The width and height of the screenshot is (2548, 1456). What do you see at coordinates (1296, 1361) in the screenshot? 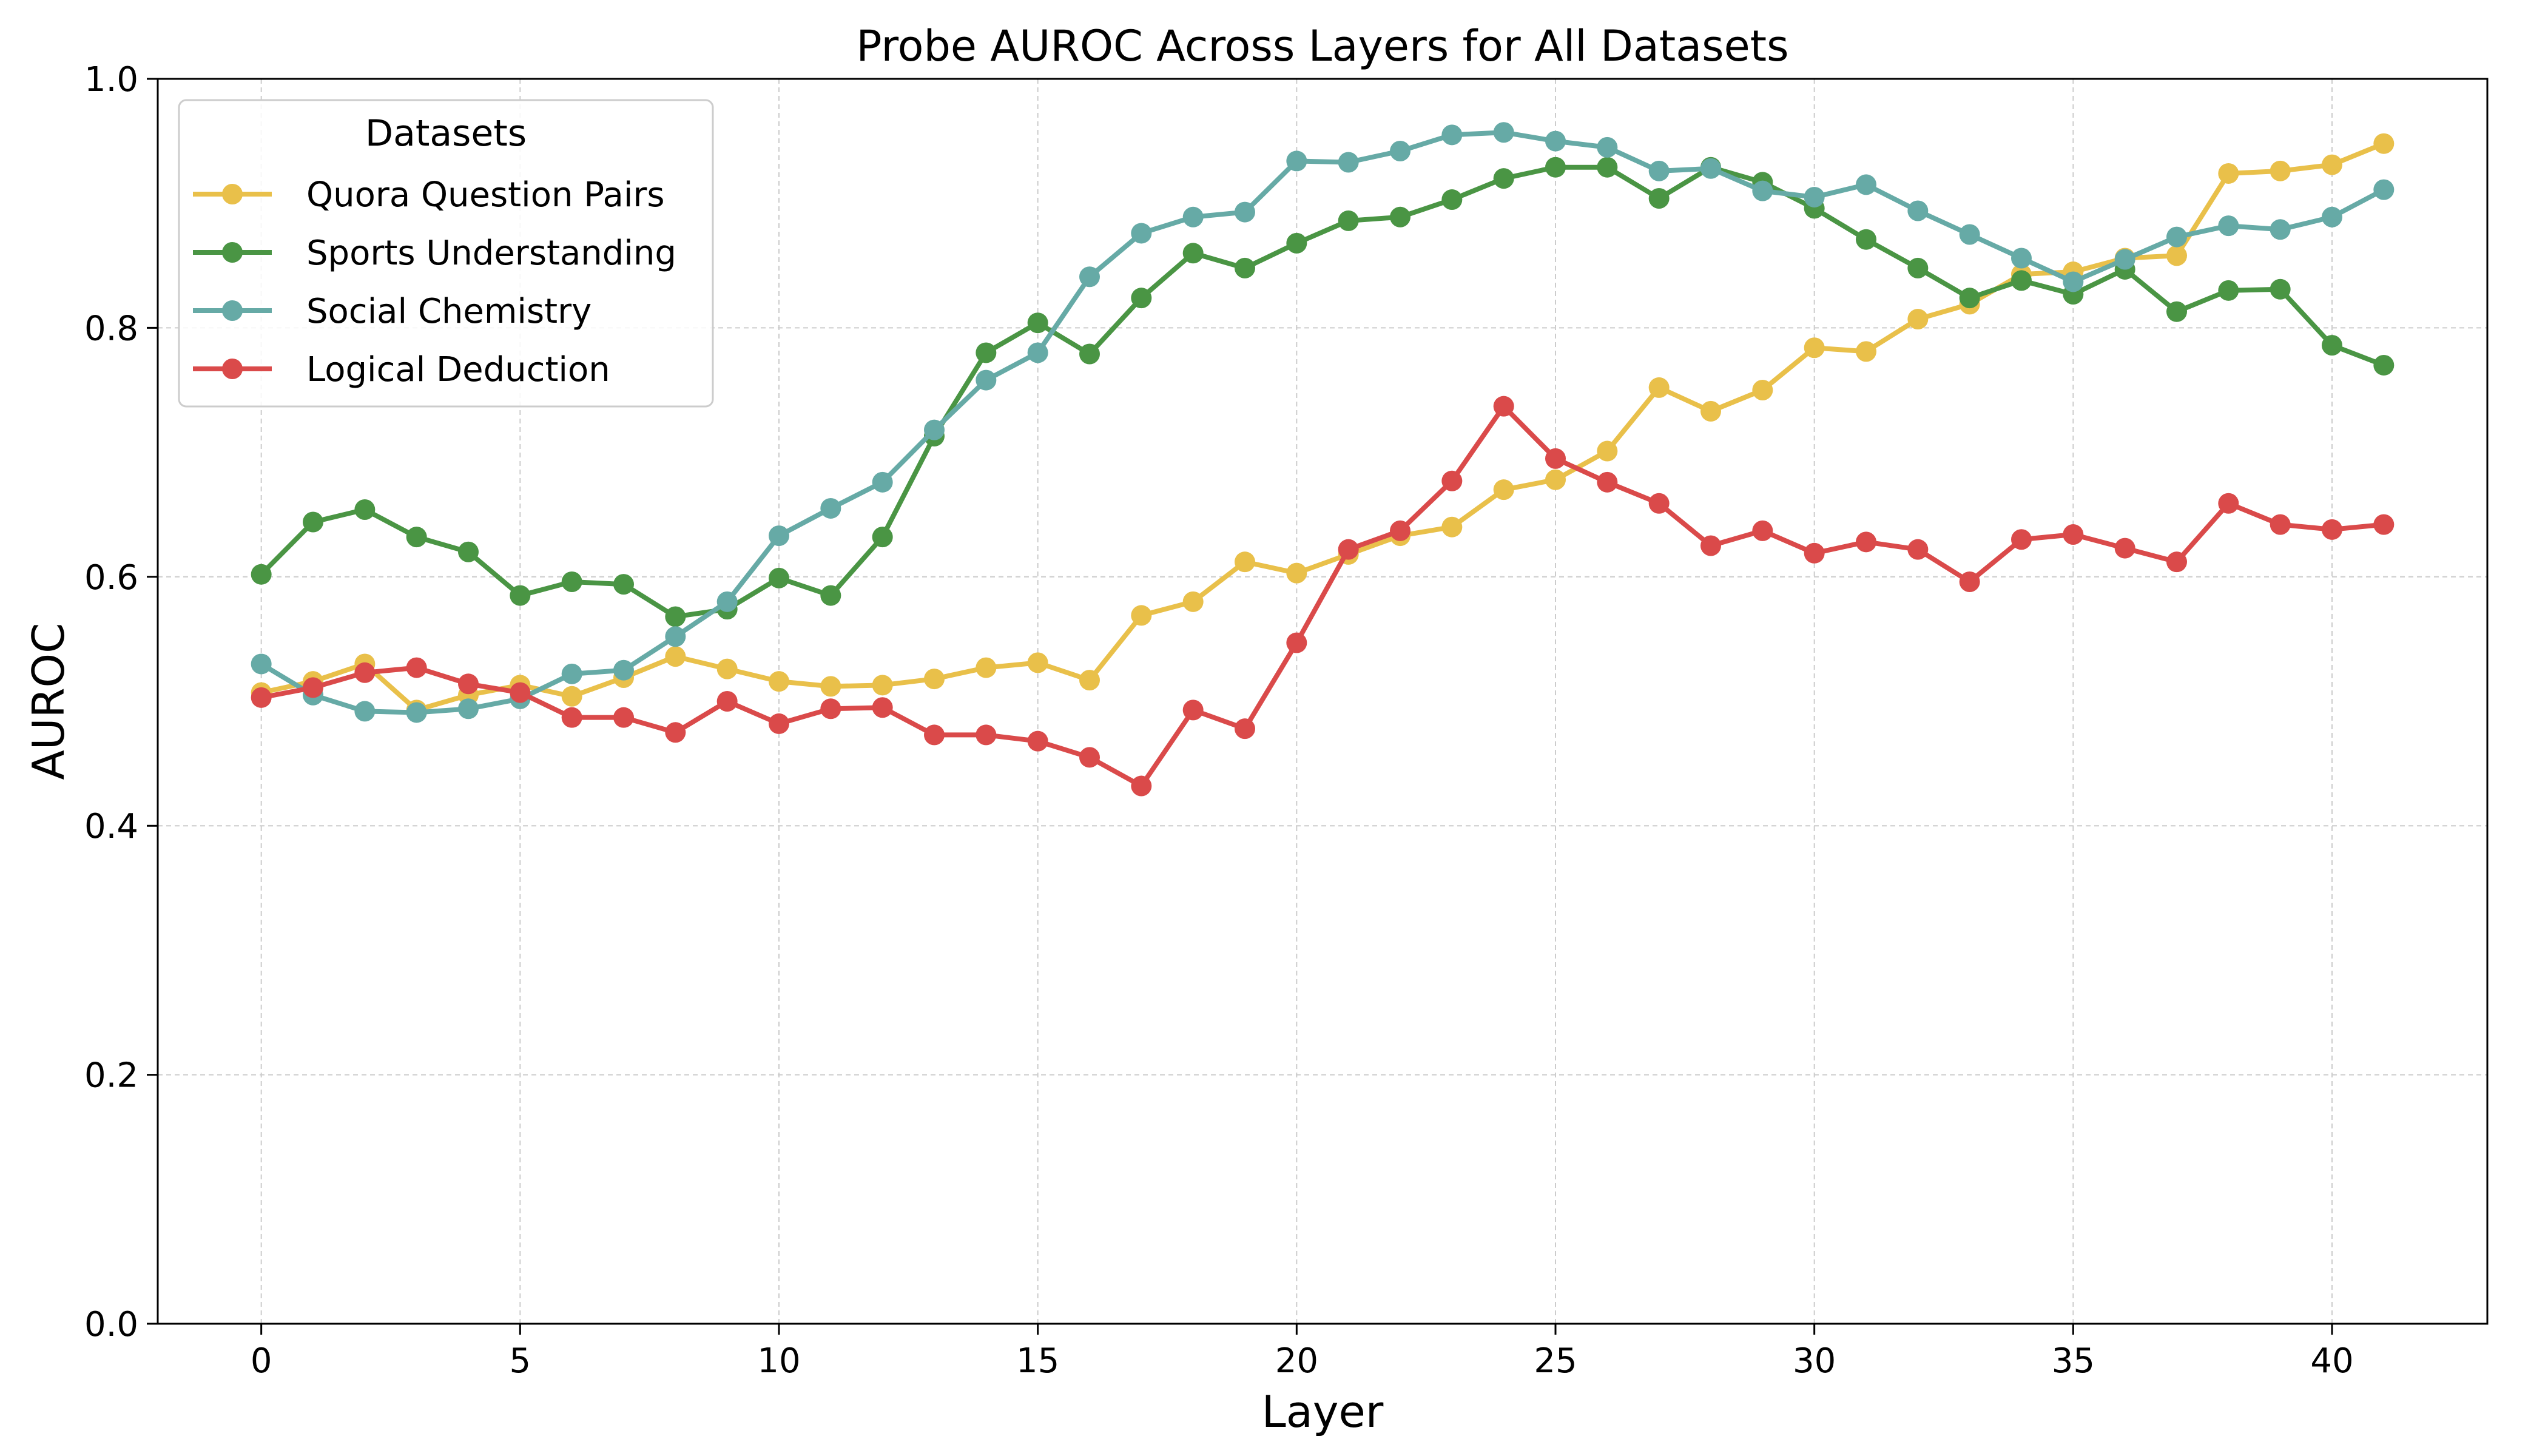
I see `x-tick-label: 20` at bounding box center [1296, 1361].